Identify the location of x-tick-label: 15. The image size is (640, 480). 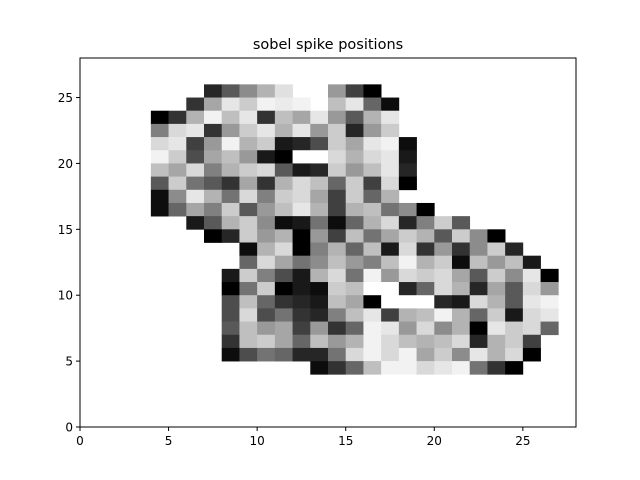
(345, 441).